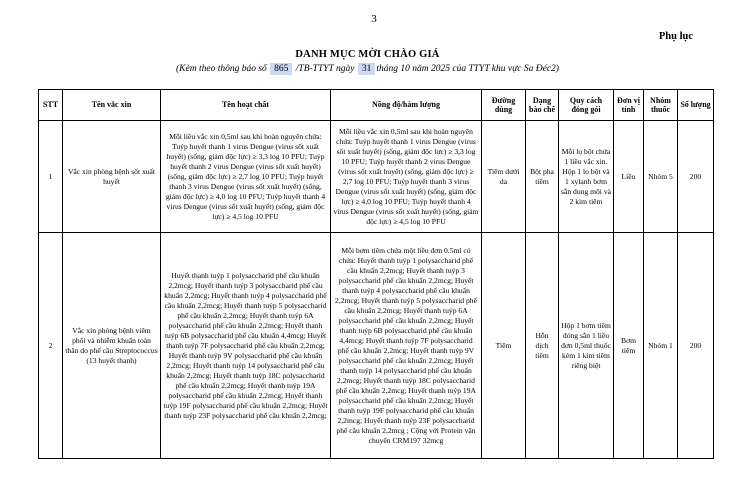  What do you see at coordinates (660, 105) in the screenshot?
I see `col-header-nhom-thuoc: Nhóm thuốc` at bounding box center [660, 105].